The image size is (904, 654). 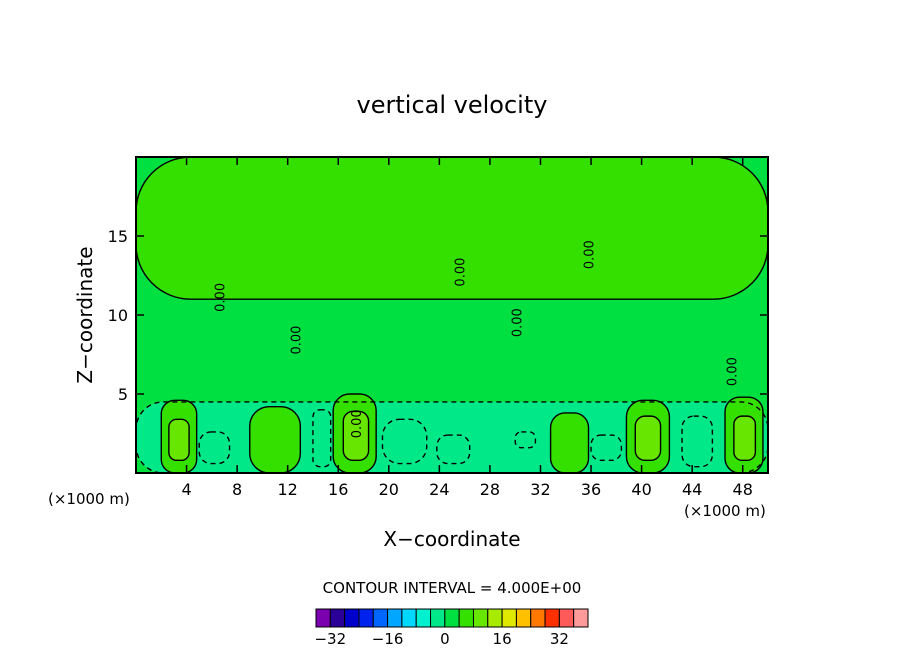 What do you see at coordinates (439, 489) in the screenshot?
I see `x-tick-label-24: 24` at bounding box center [439, 489].